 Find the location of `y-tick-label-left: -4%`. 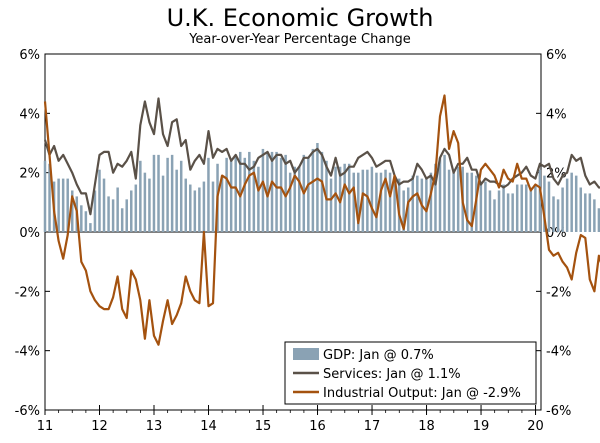

y-tick-label-left: -4% is located at coordinates (27, 352).